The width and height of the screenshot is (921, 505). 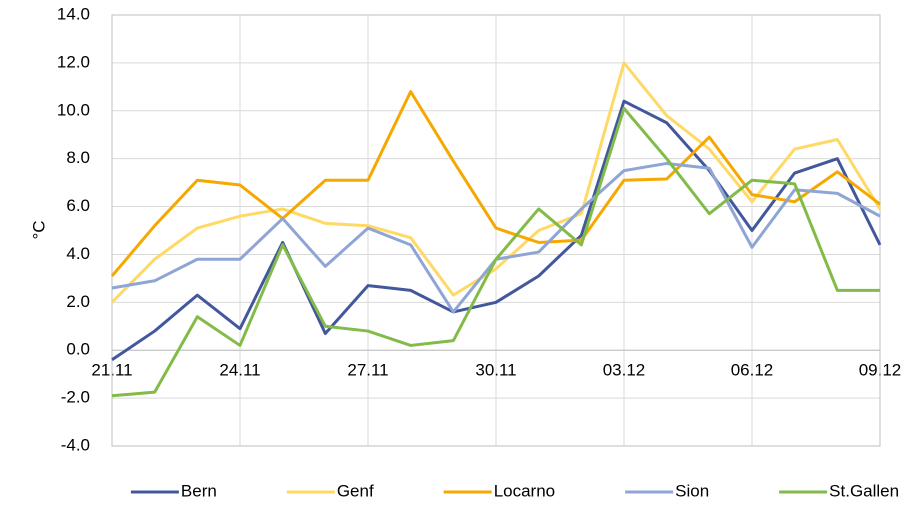 I want to click on legend-label: Locarno, so click(x=524, y=490).